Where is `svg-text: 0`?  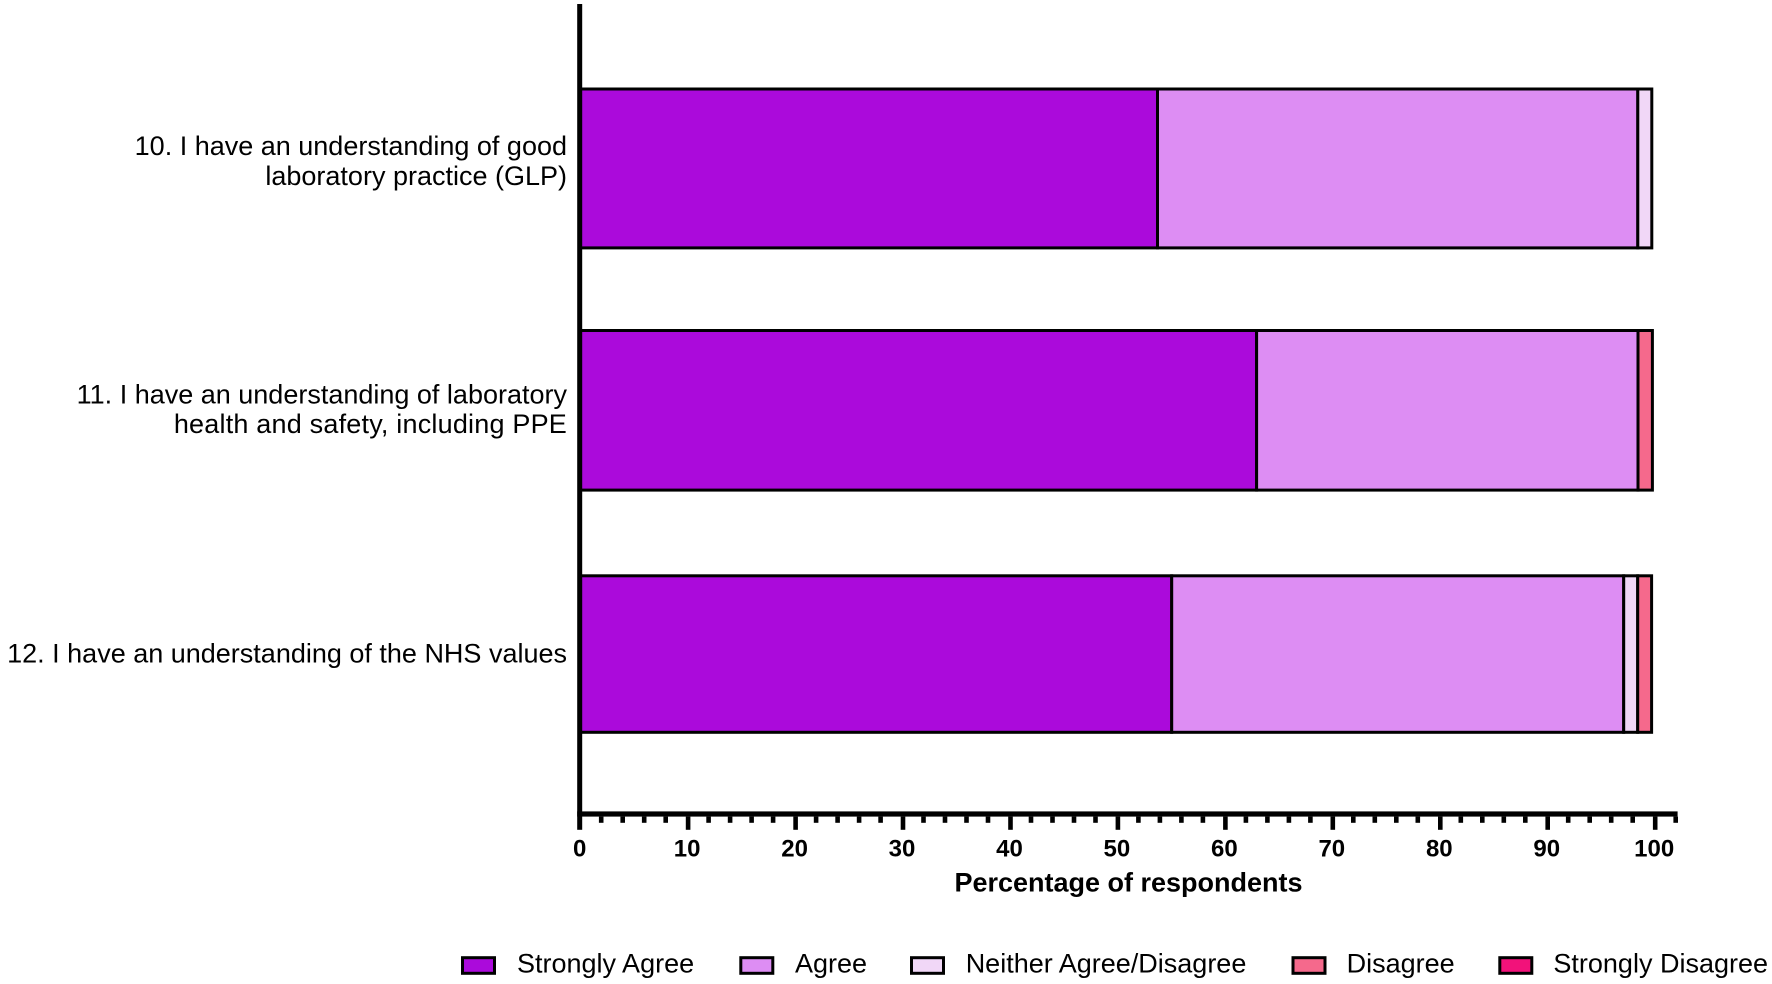
svg-text: 0 is located at coordinates (579, 849).